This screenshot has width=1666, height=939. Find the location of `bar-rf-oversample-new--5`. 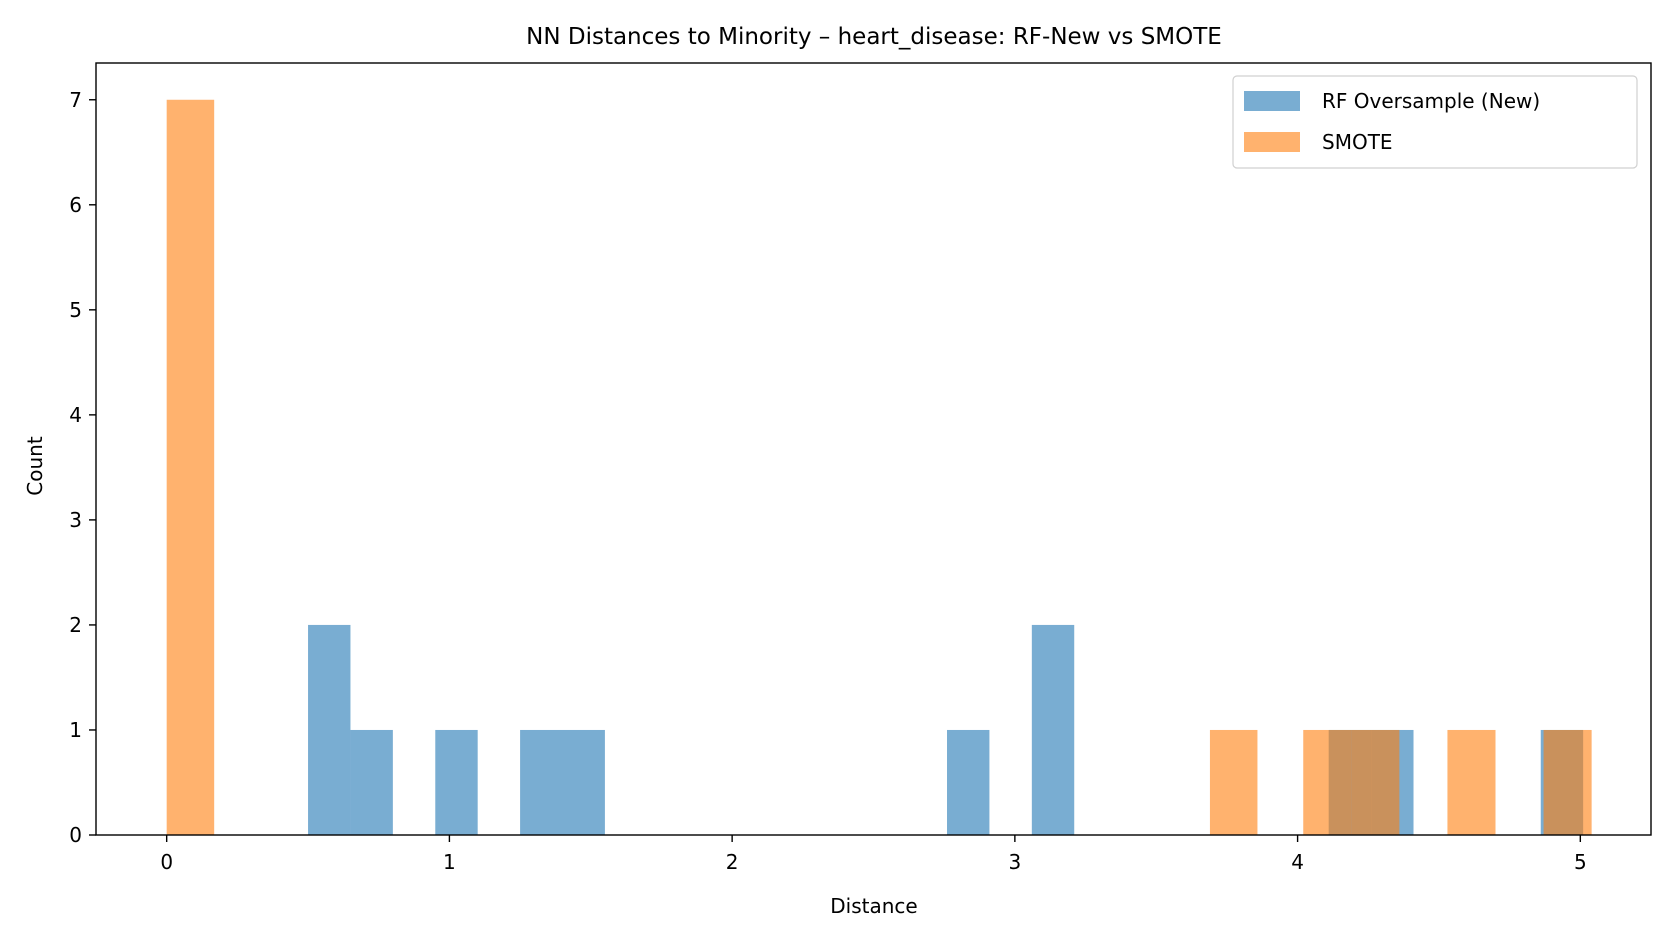

bar-rf-oversample-new--5 is located at coordinates (968, 782).